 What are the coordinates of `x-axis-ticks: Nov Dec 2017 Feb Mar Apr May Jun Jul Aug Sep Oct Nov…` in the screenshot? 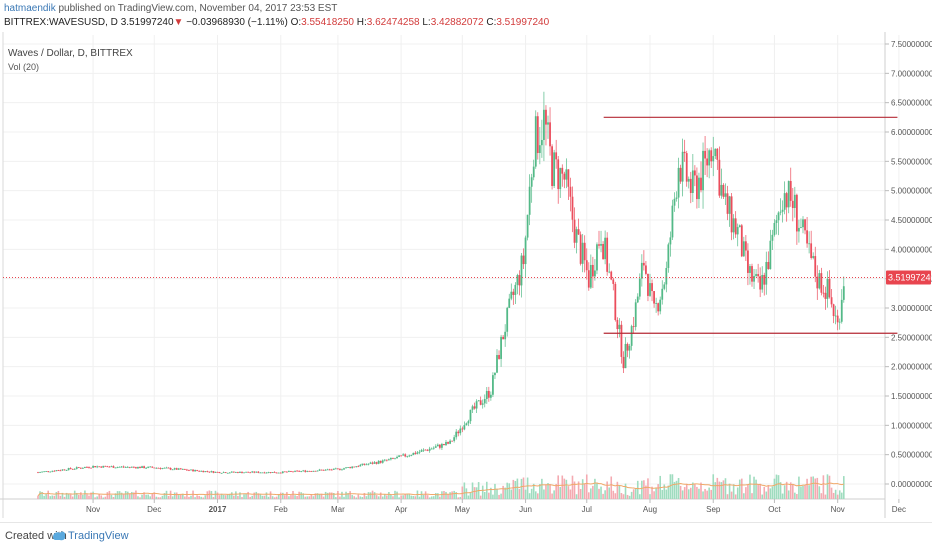 It's located at (496, 506).